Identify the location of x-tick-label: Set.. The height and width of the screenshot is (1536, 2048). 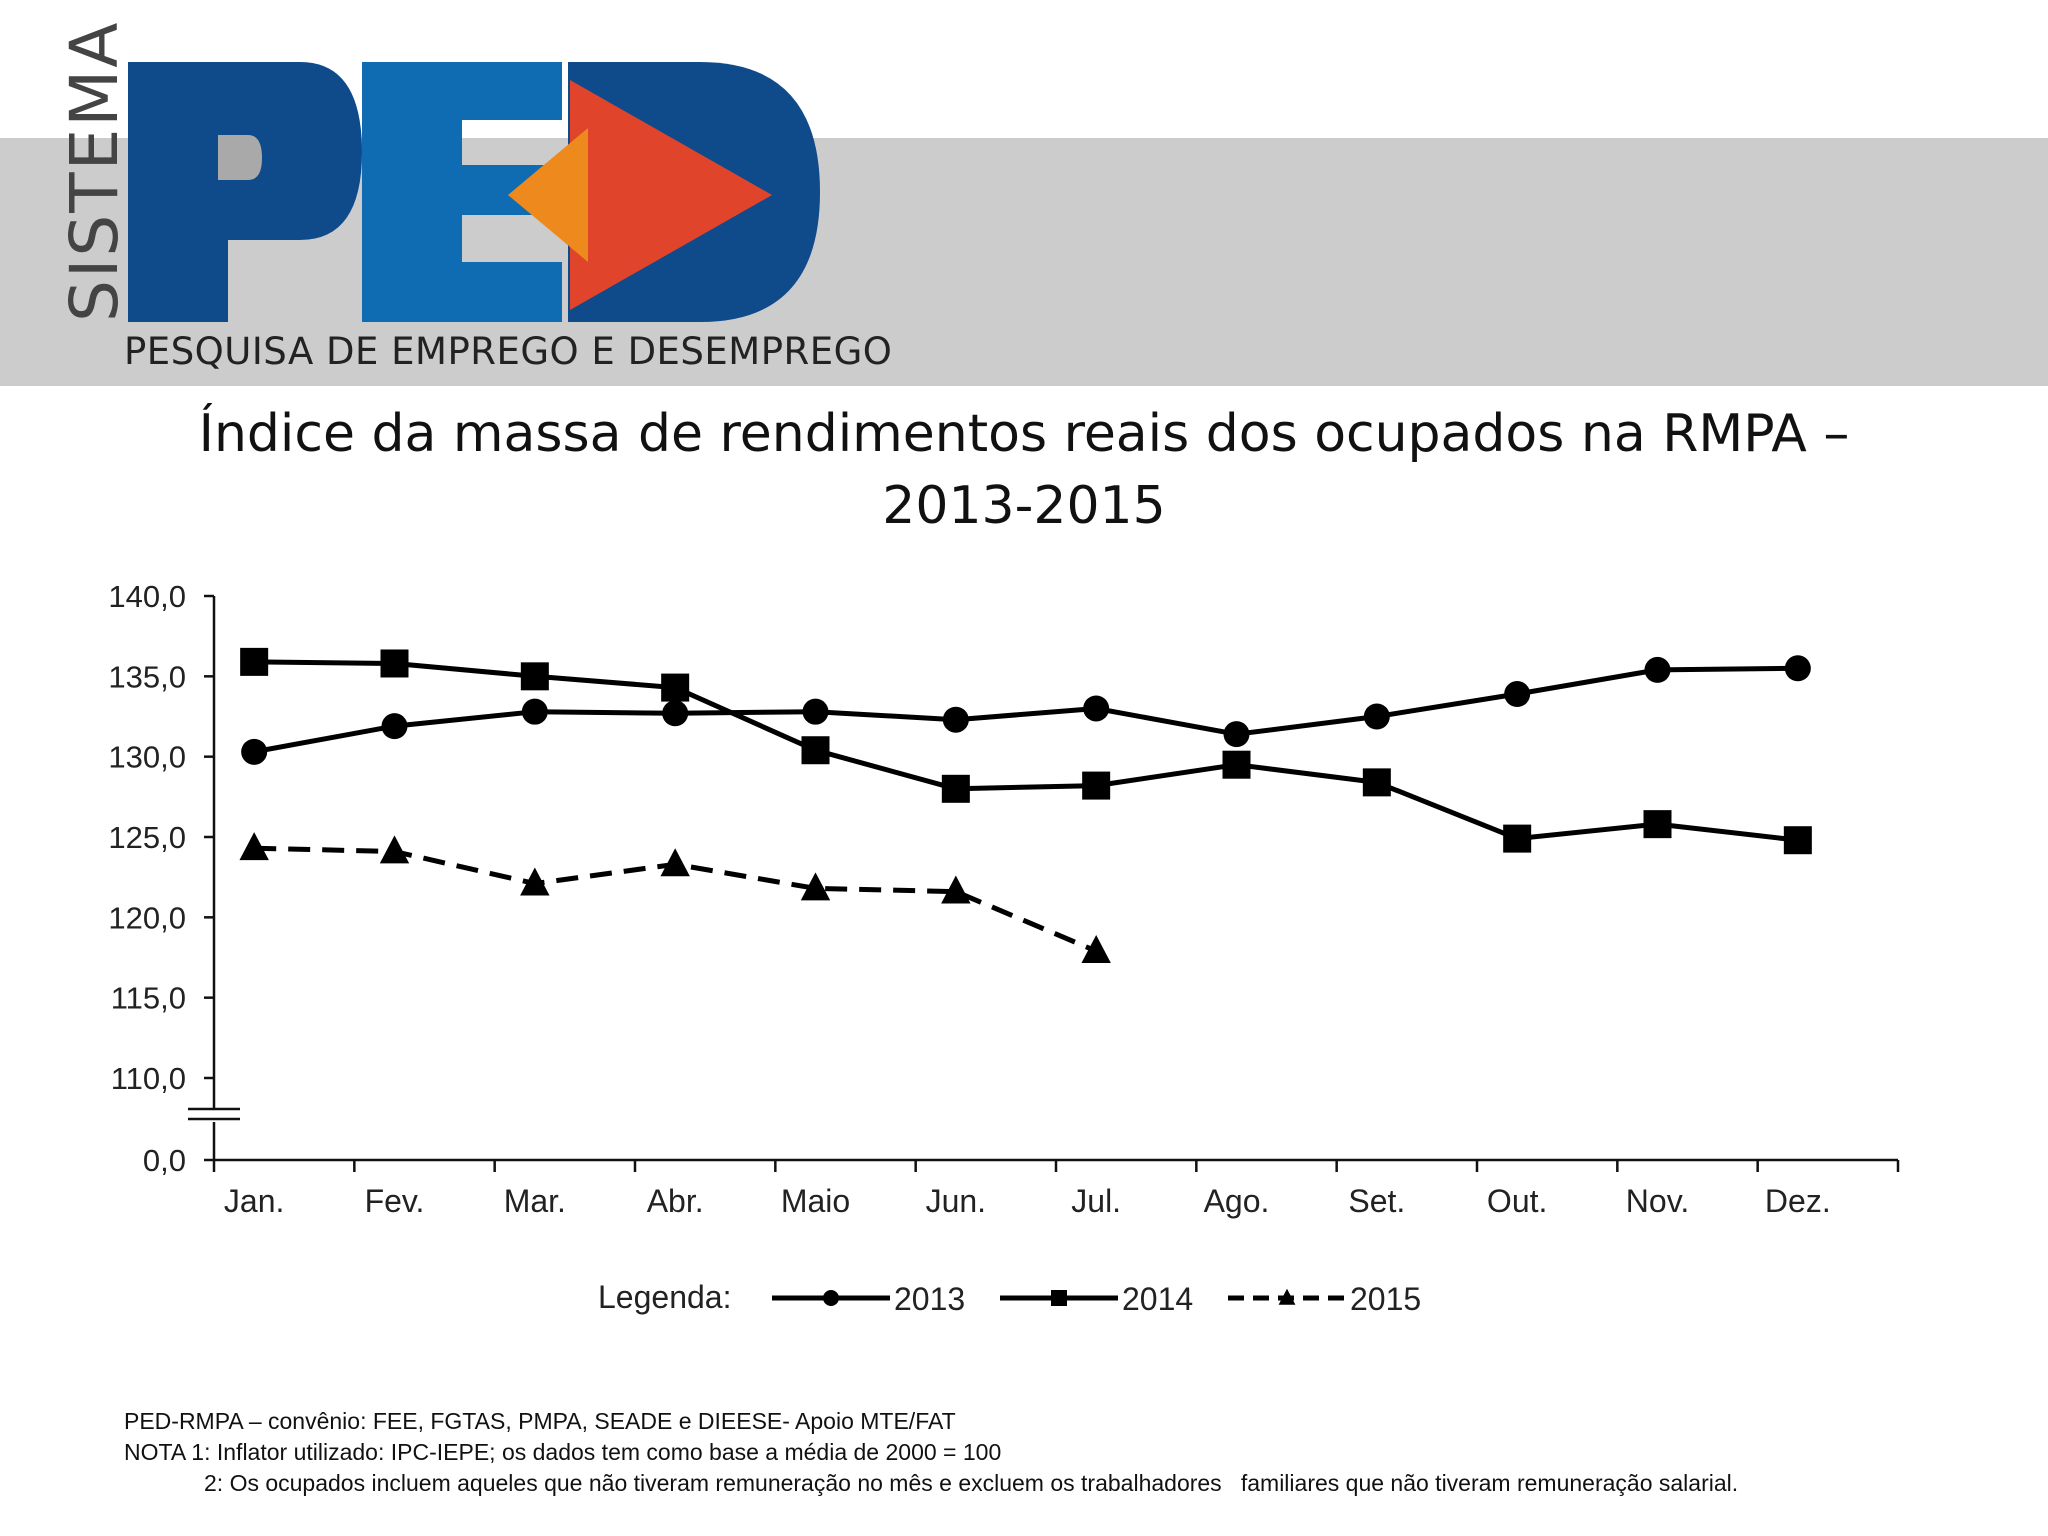
(1376, 1201).